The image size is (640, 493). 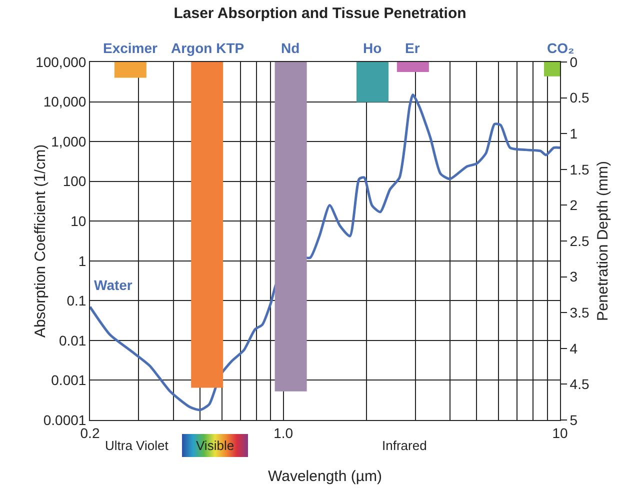 What do you see at coordinates (68, 141) in the screenshot?
I see `y-tick-label: 1,000` at bounding box center [68, 141].